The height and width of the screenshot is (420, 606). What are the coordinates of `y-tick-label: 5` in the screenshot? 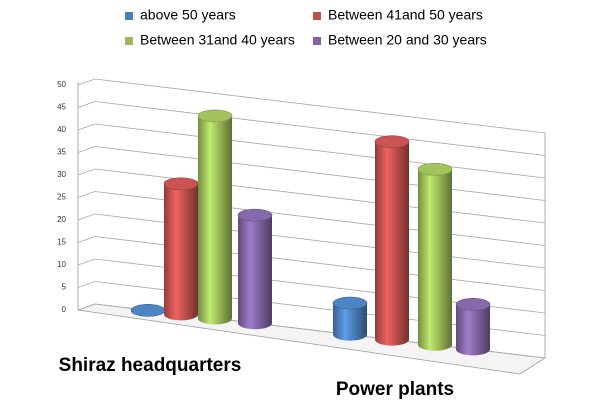 It's located at (64, 287).